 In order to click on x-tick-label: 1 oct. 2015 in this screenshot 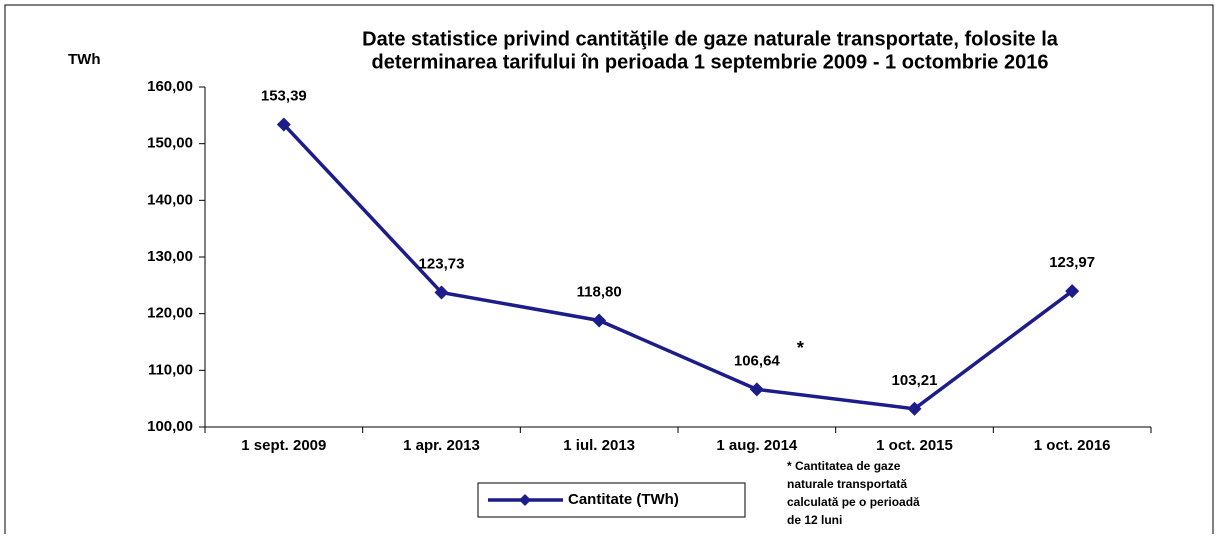, I will do `click(914, 445)`.